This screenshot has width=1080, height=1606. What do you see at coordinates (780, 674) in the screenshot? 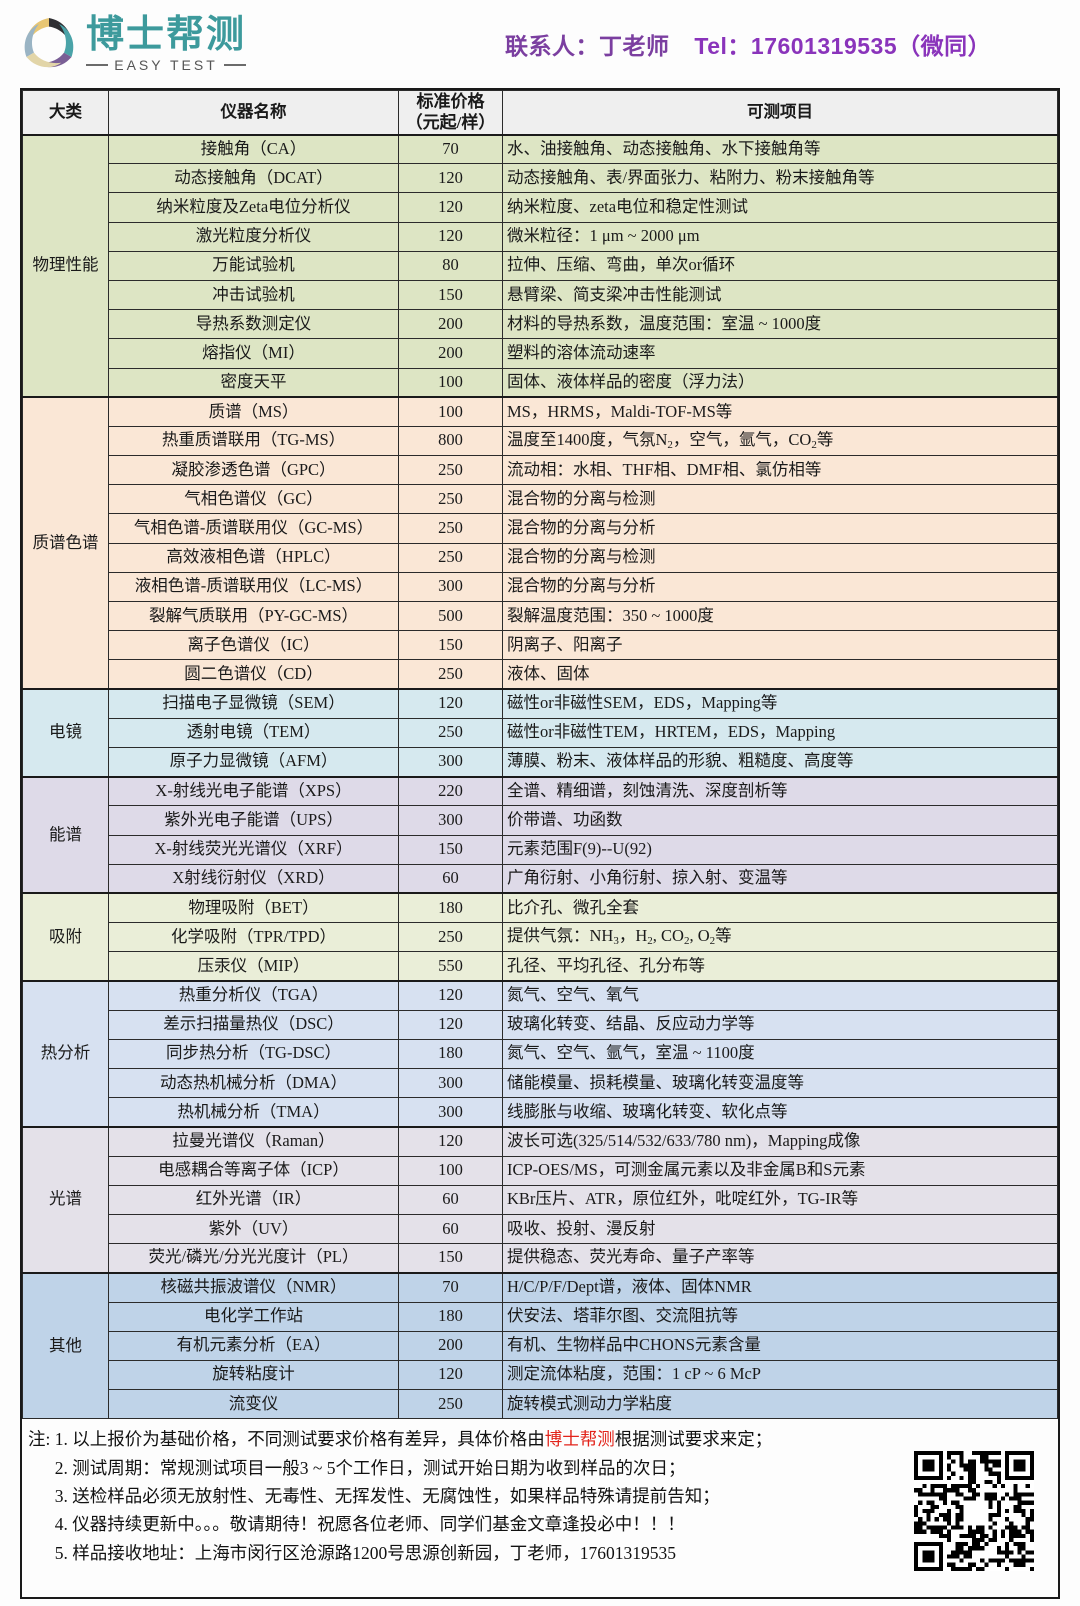
I see `testable-items-cell: 液体、固体` at bounding box center [780, 674].